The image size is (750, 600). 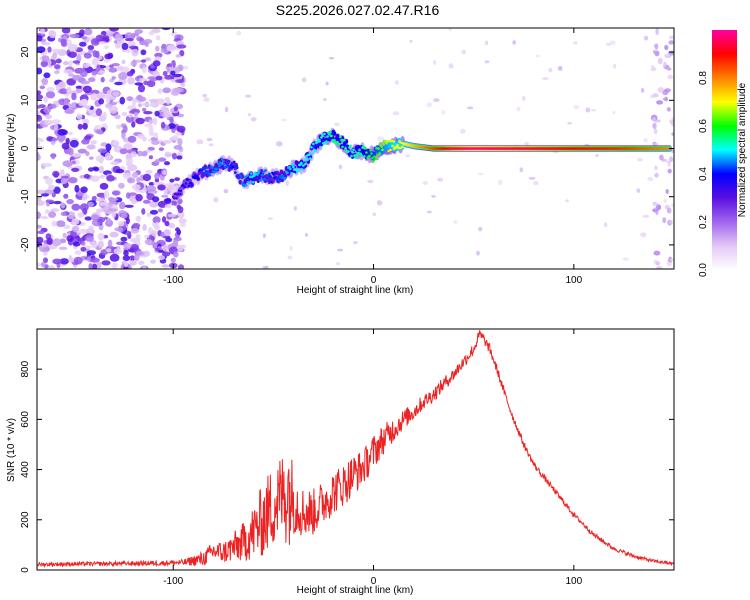 What do you see at coordinates (240, 182) in the screenshot?
I see `signal-band` at bounding box center [240, 182].